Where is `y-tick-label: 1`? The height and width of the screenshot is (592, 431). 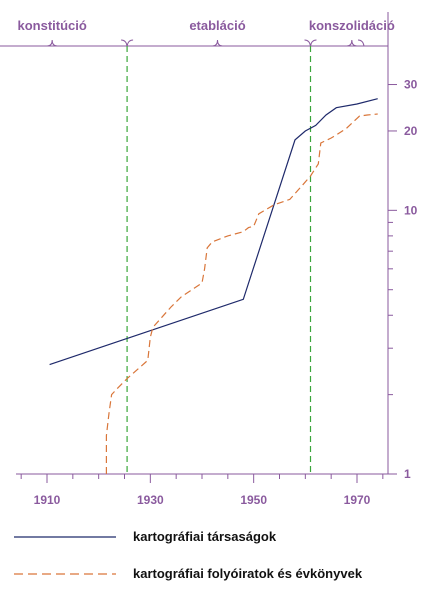
y-tick-label: 1 is located at coordinates (407, 474).